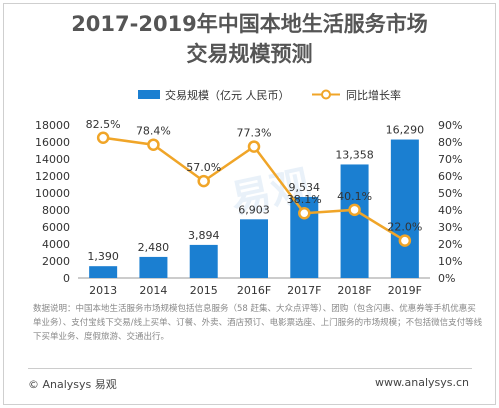  What do you see at coordinates (56, 244) in the screenshot?
I see `y-left-tick-label: 4000` at bounding box center [56, 244].